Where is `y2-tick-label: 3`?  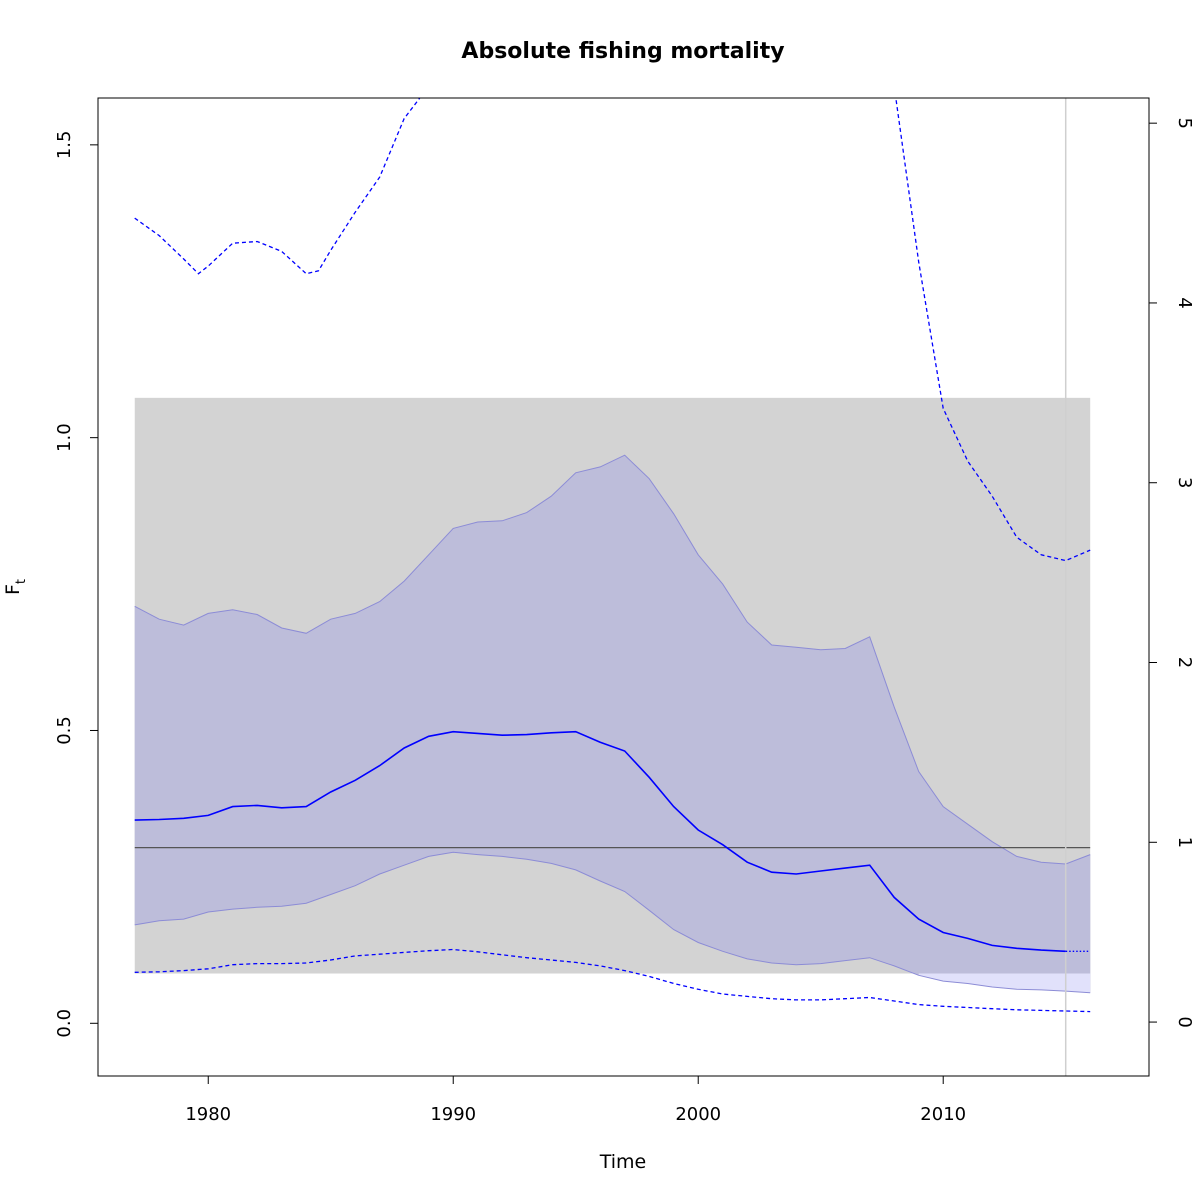
y2-tick-label: 3 is located at coordinates (1184, 482).